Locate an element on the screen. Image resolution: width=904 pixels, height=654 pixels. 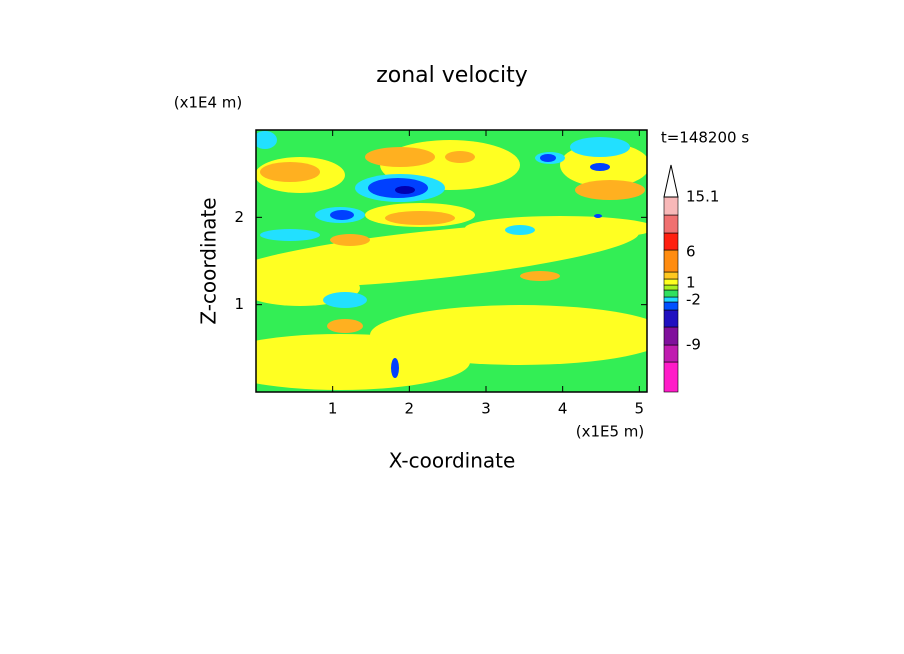
colorbar-label: 15.1 is located at coordinates (702, 197).